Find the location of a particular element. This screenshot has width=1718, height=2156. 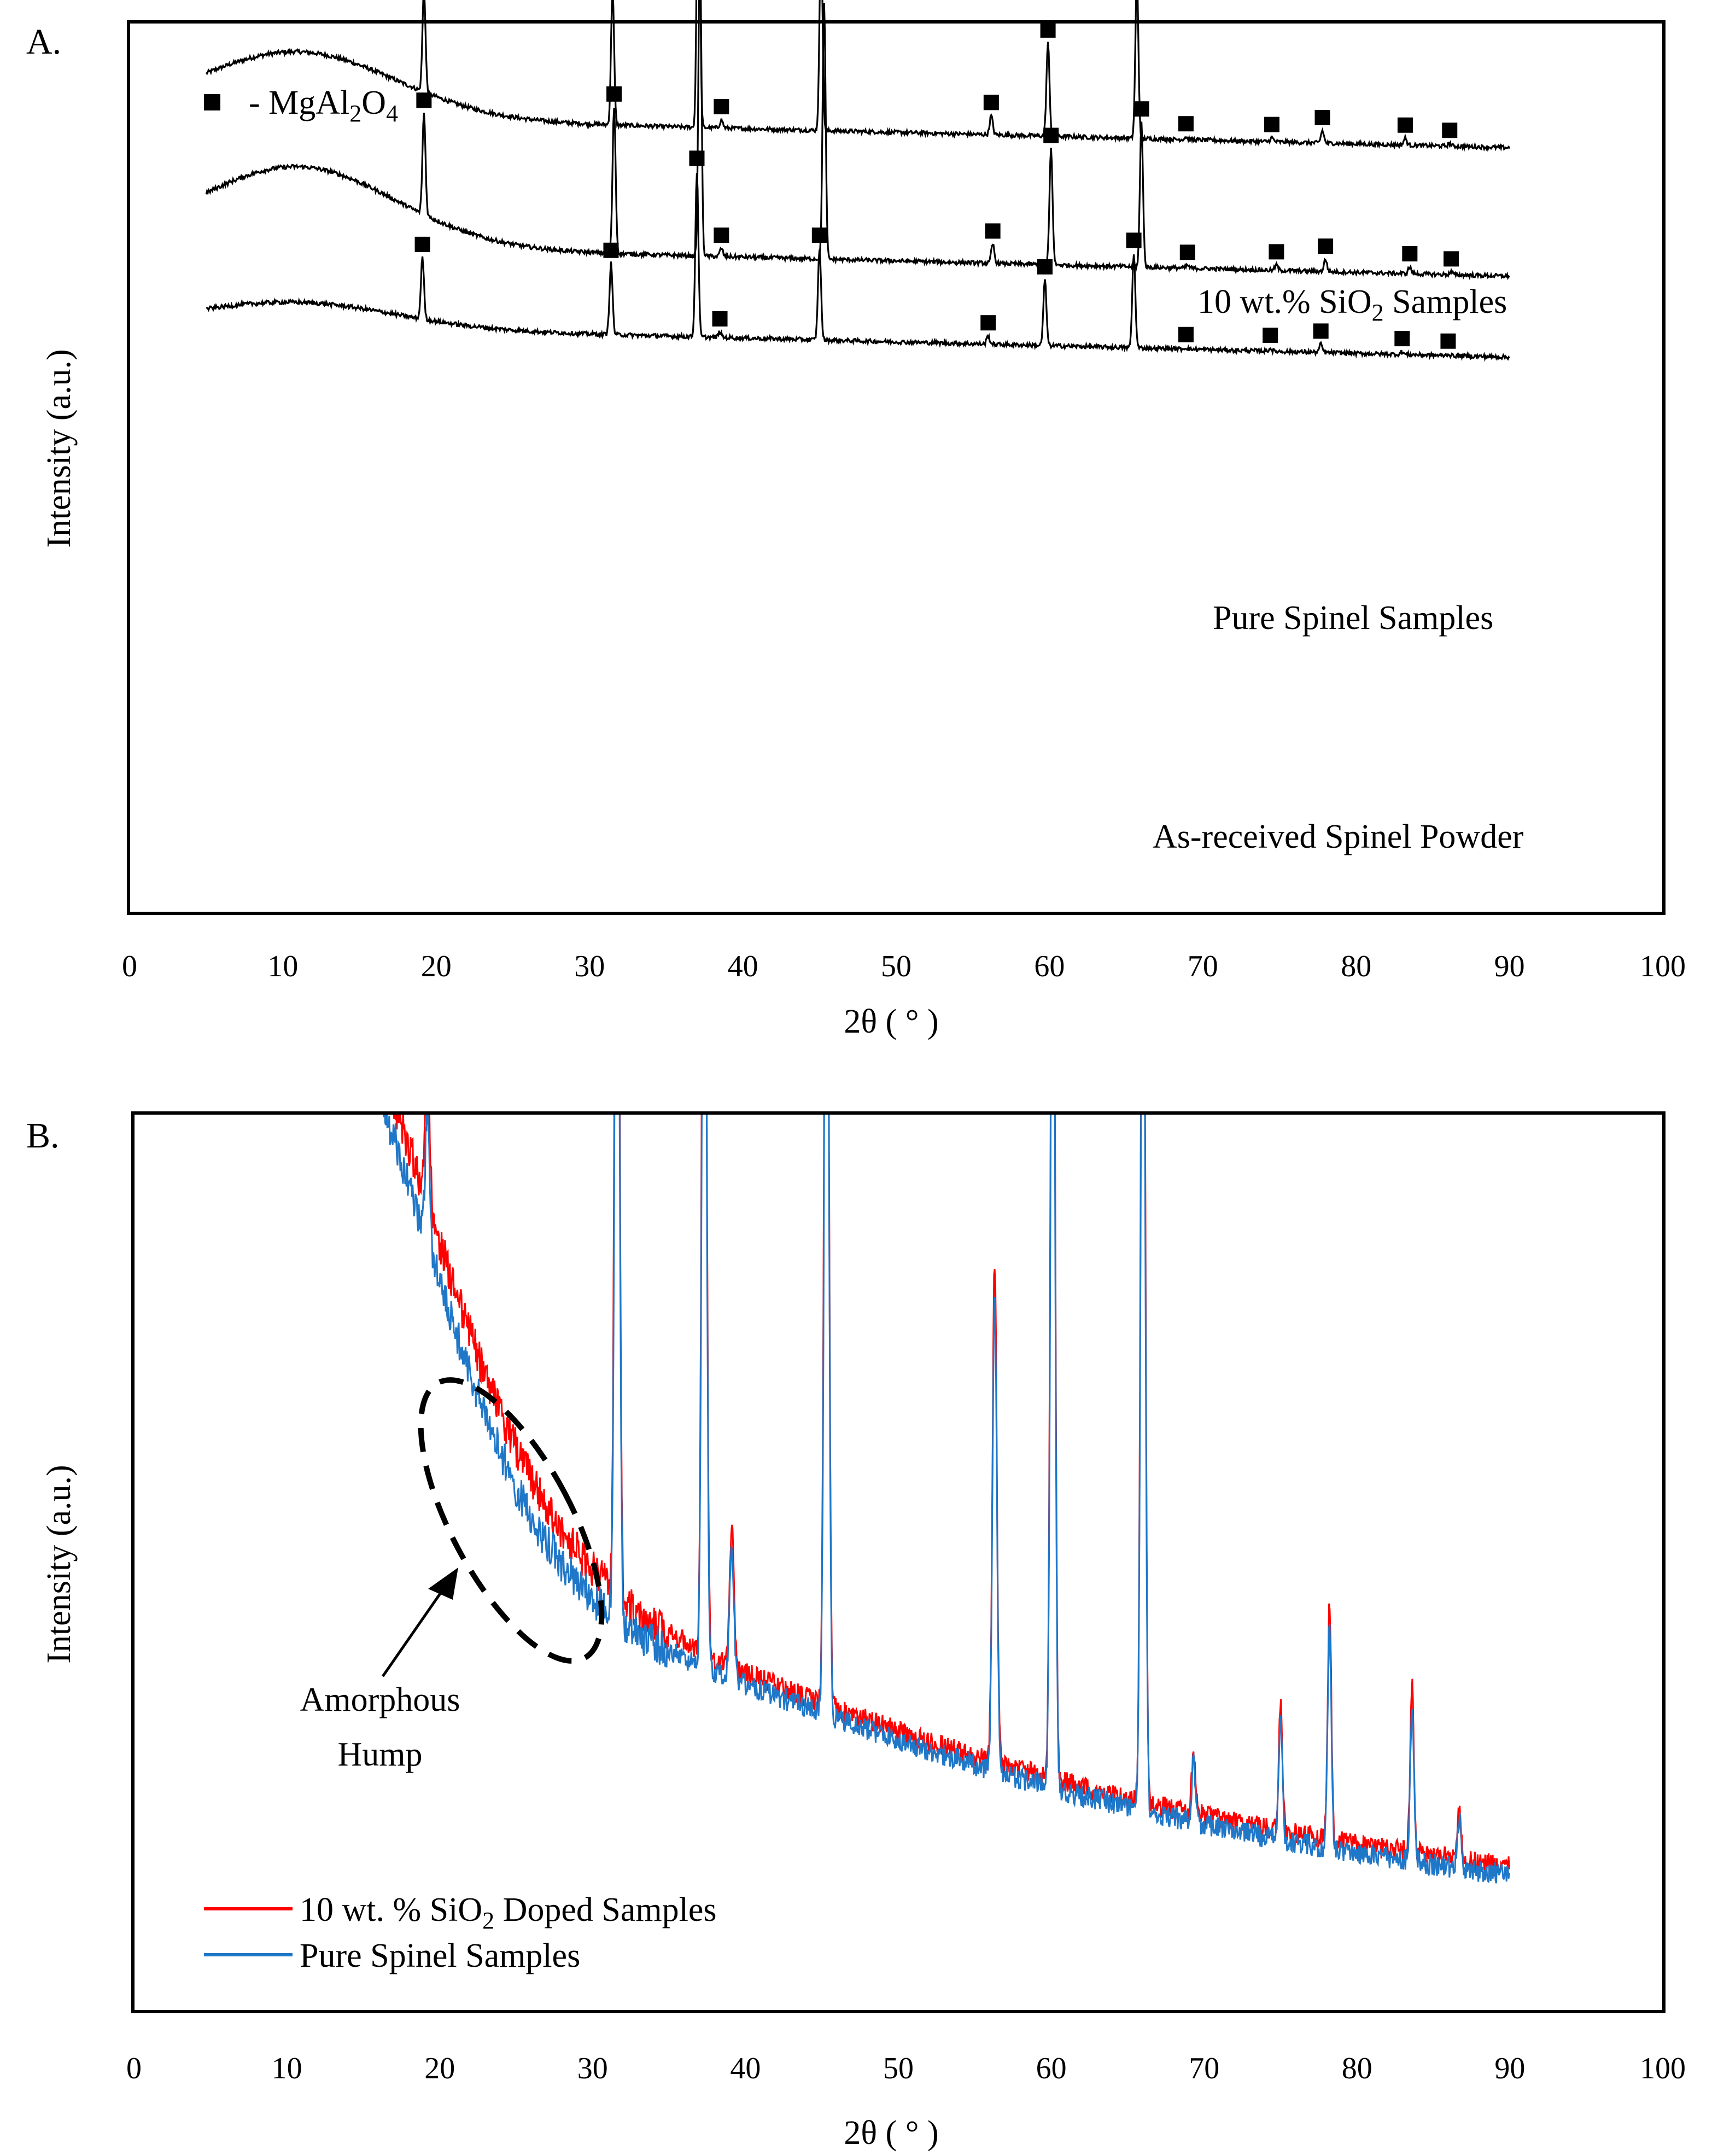

panel-a-y-axis-label: Intensity (a.u.) is located at coordinates (59, 448).